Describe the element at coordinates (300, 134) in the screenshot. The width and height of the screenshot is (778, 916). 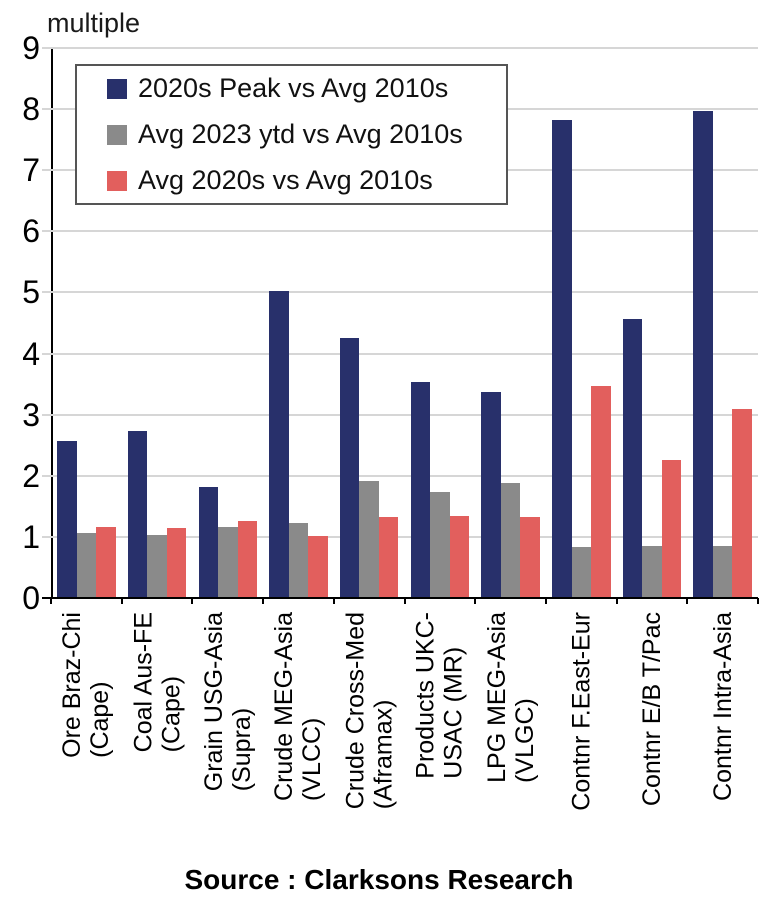
I see `legend-label: Avg 2023 ytd vs Avg 2010s` at that location.